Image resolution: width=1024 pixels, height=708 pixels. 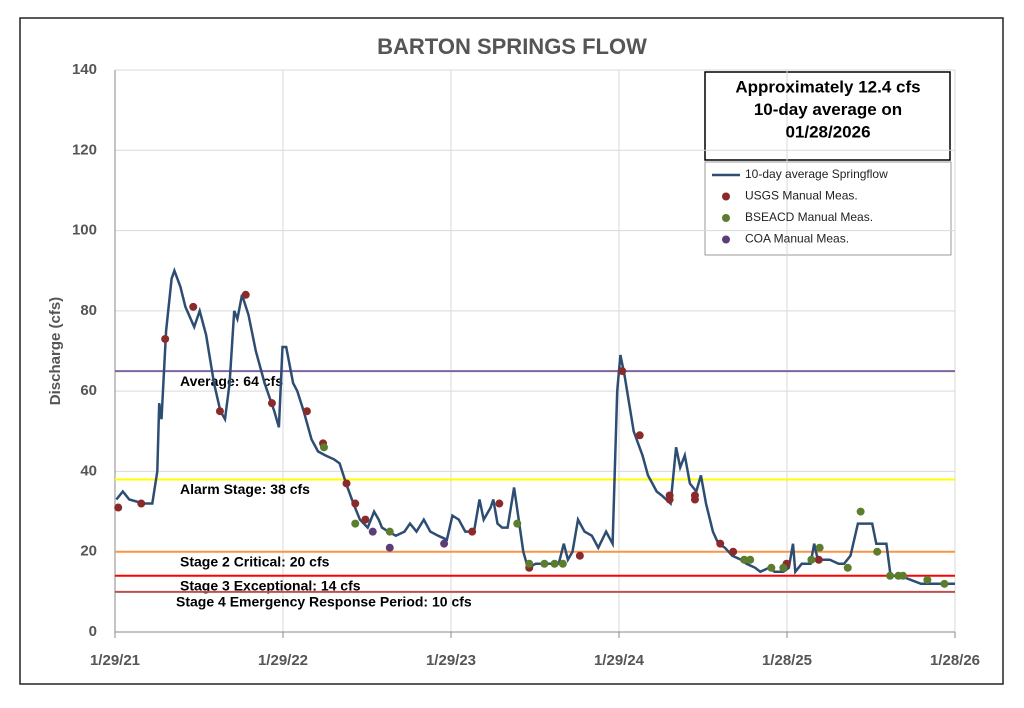 What do you see at coordinates (787, 660) in the screenshot?
I see `x-tick-label: 1/28/25` at bounding box center [787, 660].